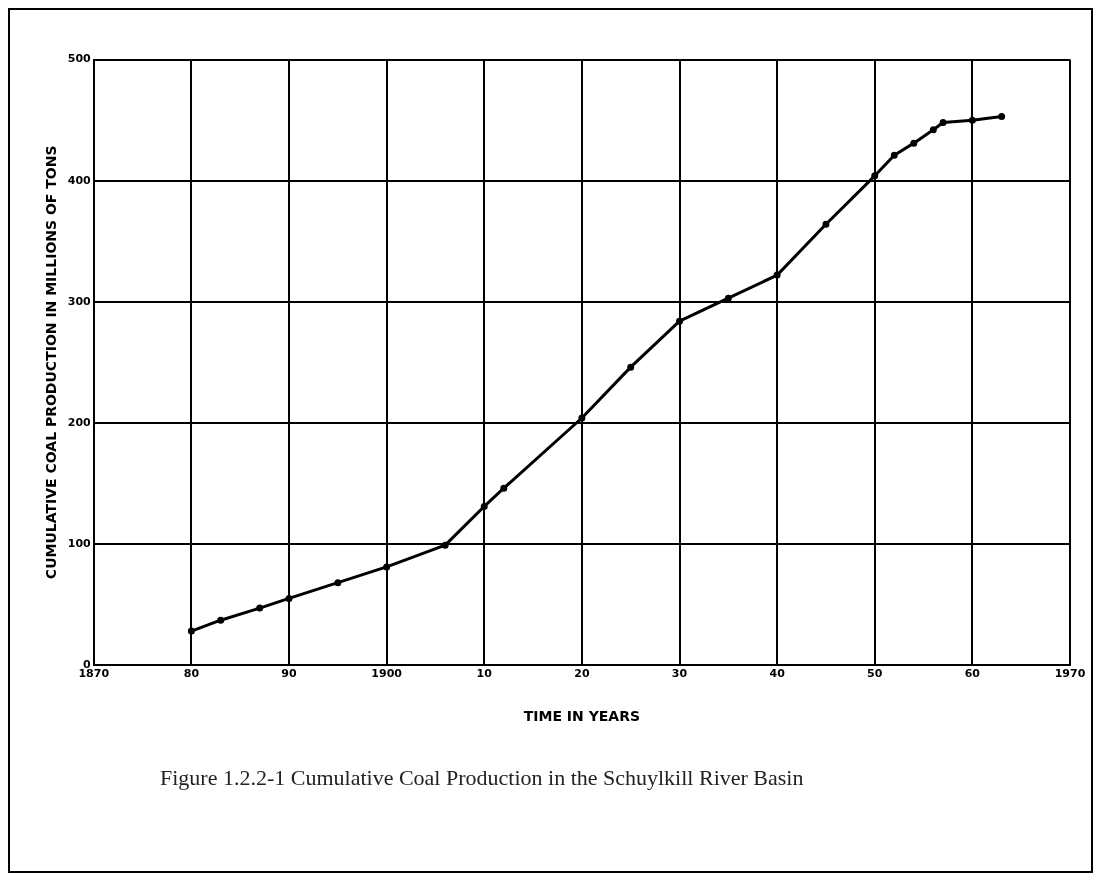 This screenshot has height=883, width=1105. I want to click on x-tick-label: 80, so click(191, 674).